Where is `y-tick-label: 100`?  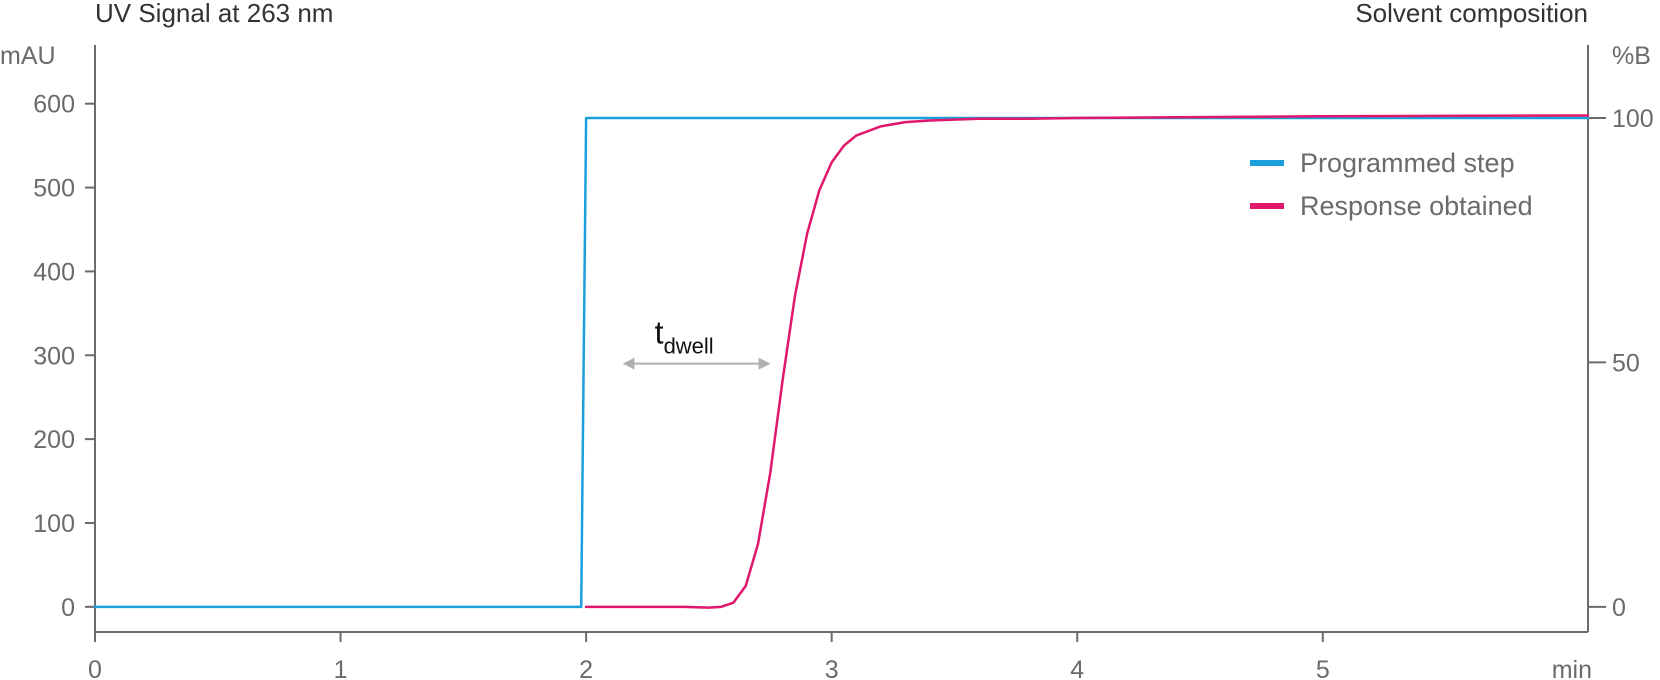
y-tick-label: 100 is located at coordinates (54, 524).